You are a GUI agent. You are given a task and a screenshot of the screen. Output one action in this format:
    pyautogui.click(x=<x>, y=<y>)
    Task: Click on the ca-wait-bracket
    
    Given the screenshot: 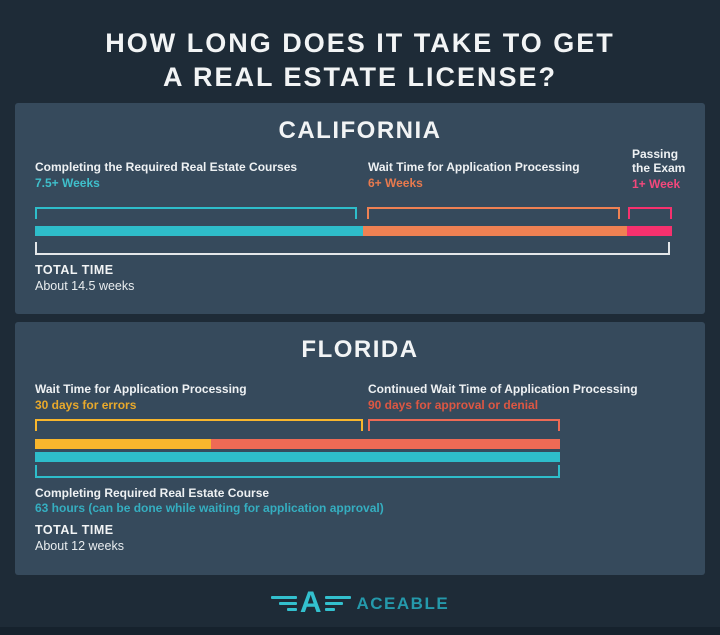 What is the action you would take?
    pyautogui.click(x=493, y=213)
    